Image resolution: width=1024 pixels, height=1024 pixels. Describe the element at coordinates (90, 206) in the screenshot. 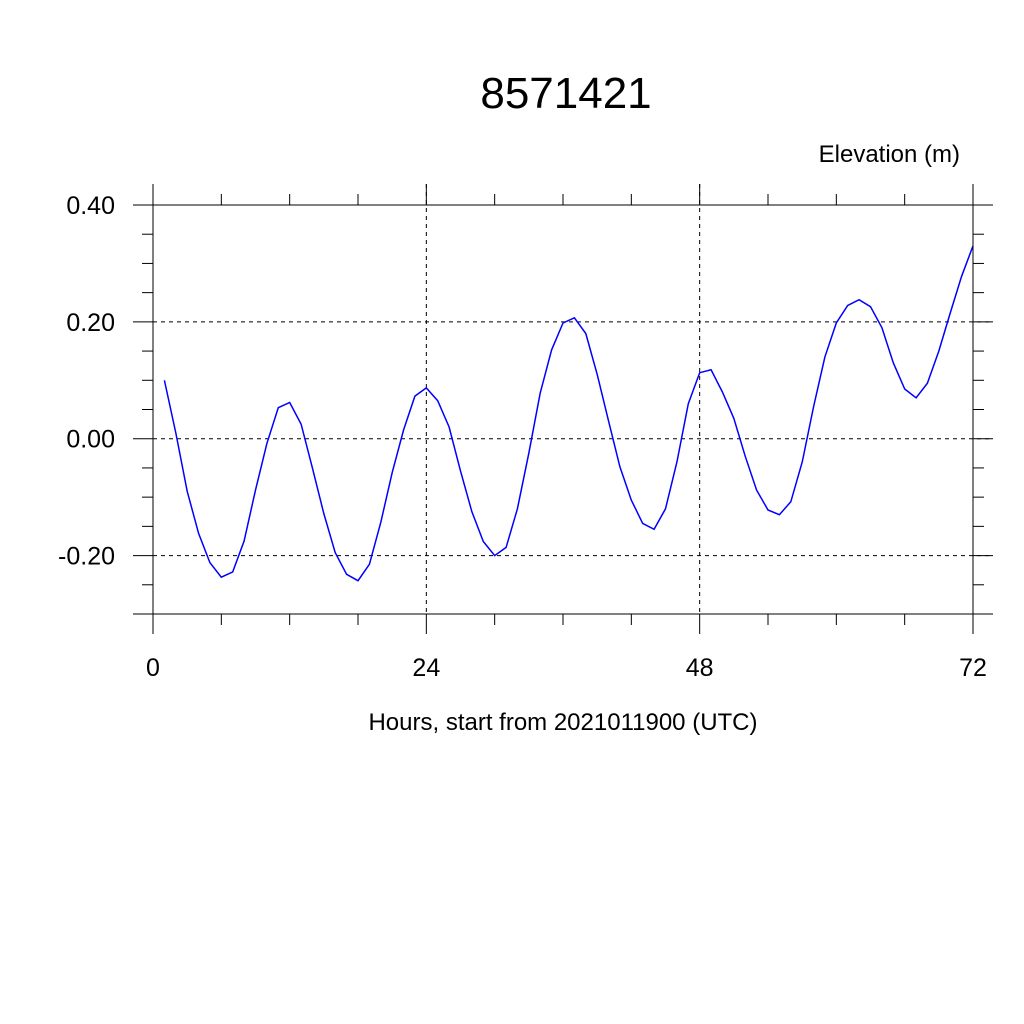

I see `y-tick-label: 0.40` at that location.